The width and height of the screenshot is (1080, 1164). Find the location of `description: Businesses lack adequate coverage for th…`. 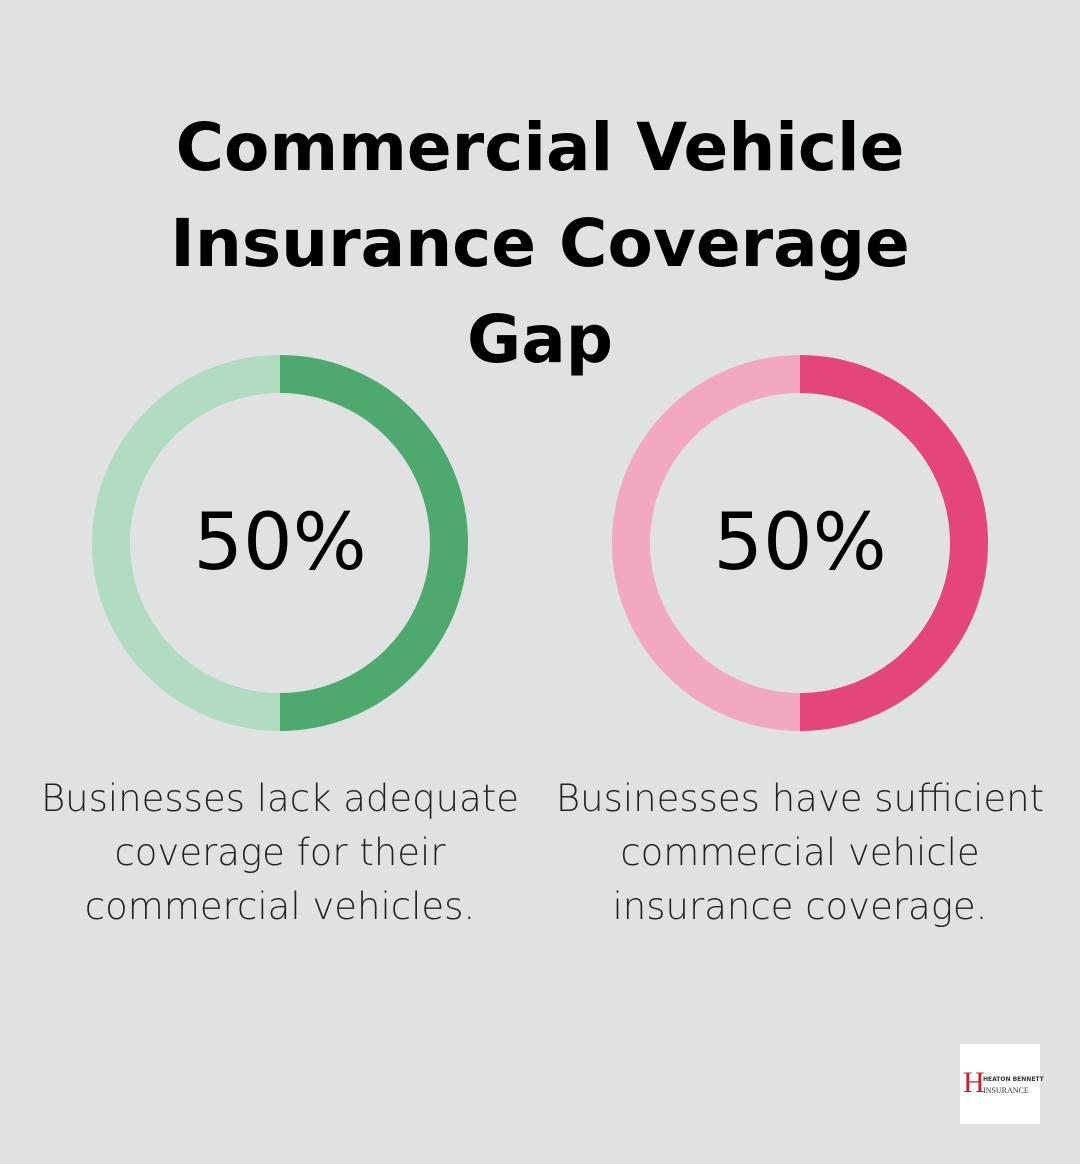

description: Businesses lack adequate coverage for th… is located at coordinates (280, 852).